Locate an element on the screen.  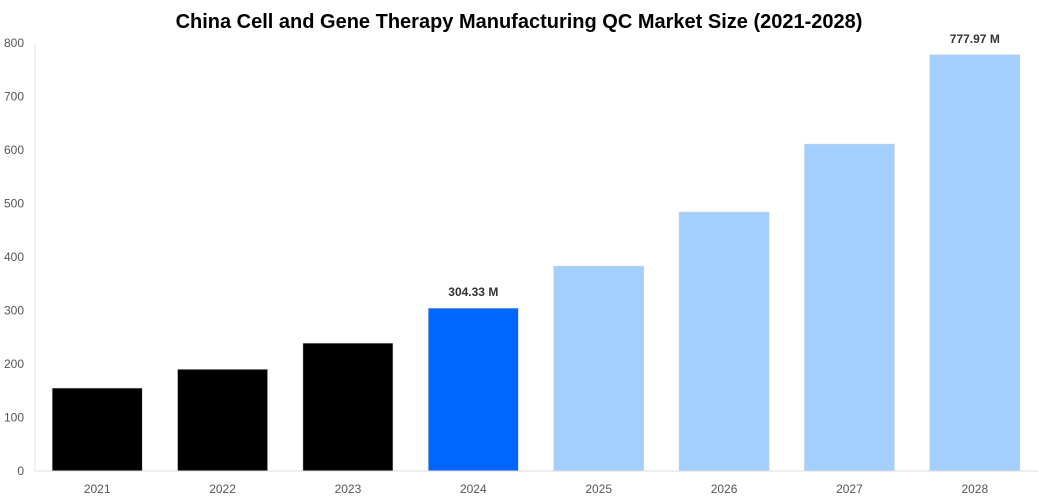
bar-2022 is located at coordinates (222, 420).